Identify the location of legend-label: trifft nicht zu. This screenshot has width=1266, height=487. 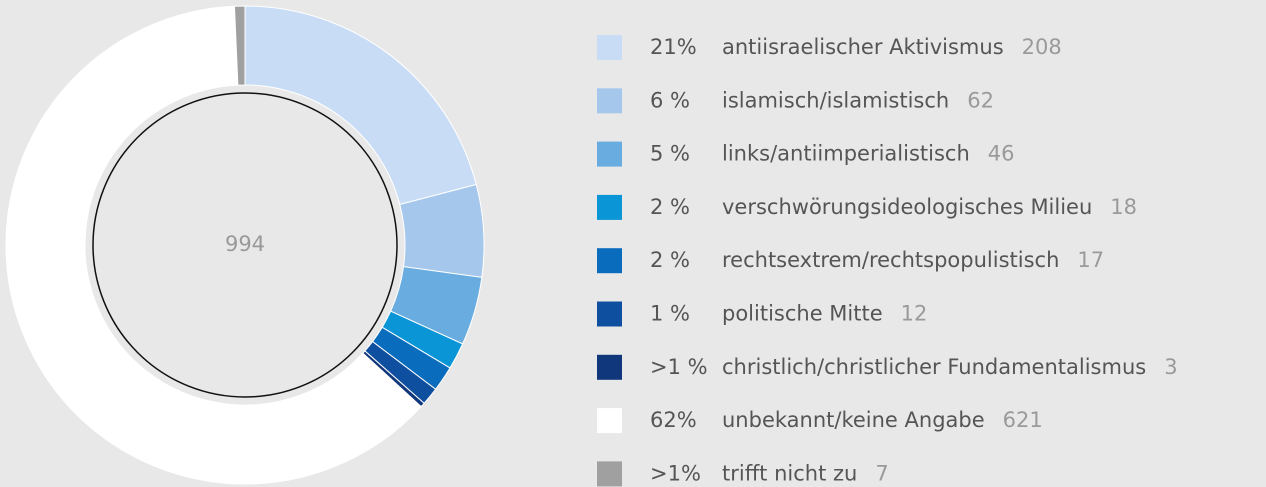
(789, 473).